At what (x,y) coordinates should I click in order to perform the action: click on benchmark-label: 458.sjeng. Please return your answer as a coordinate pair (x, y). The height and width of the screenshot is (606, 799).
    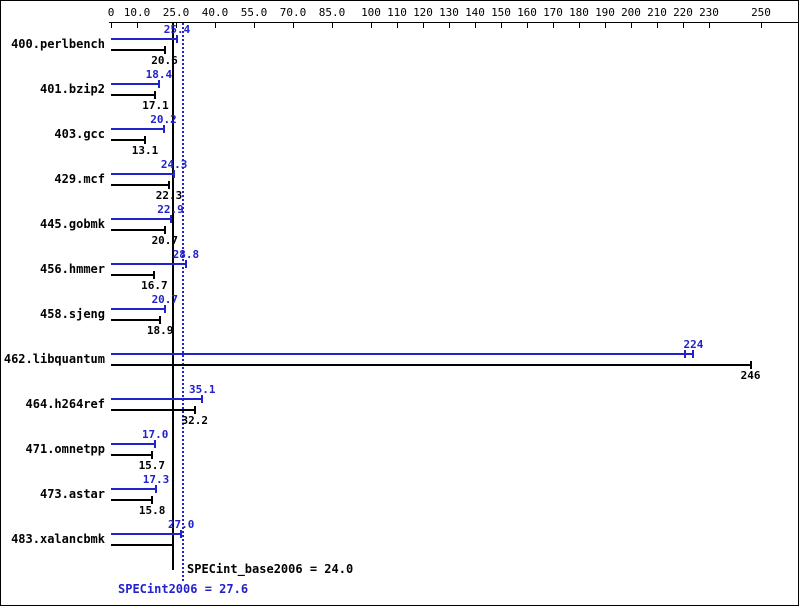
    Looking at the image, I should click on (72, 314).